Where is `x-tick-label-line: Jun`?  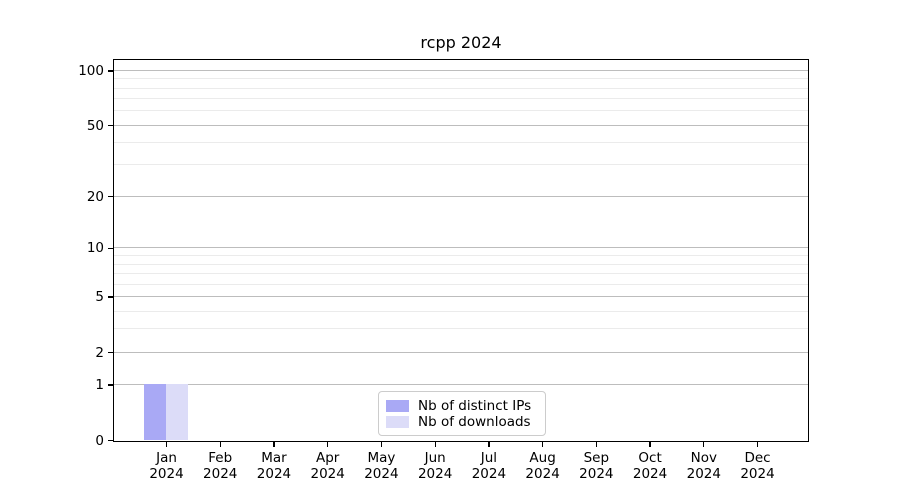
x-tick-label-line: Jun is located at coordinates (435, 458).